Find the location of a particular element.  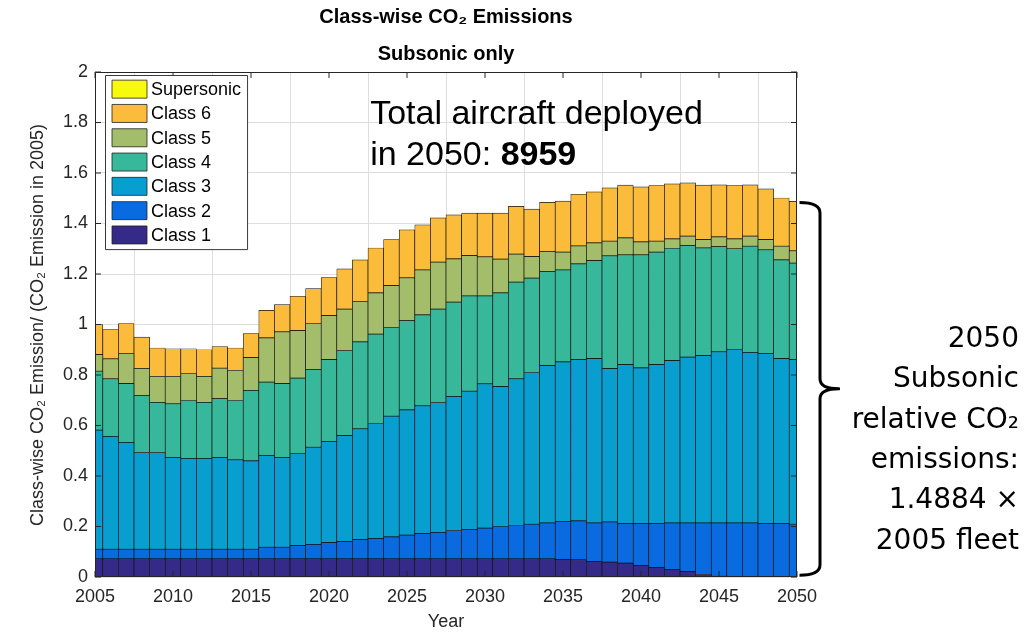

legend-label: Class 6 is located at coordinates (181, 113).